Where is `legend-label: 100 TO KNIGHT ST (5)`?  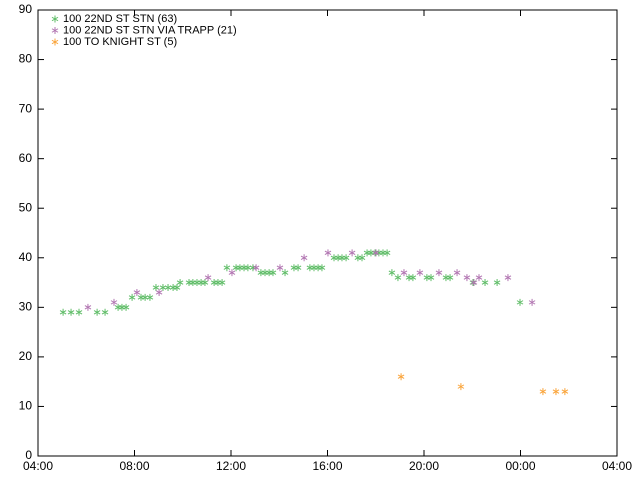
legend-label: 100 TO KNIGHT ST (5) is located at coordinates (120, 42).